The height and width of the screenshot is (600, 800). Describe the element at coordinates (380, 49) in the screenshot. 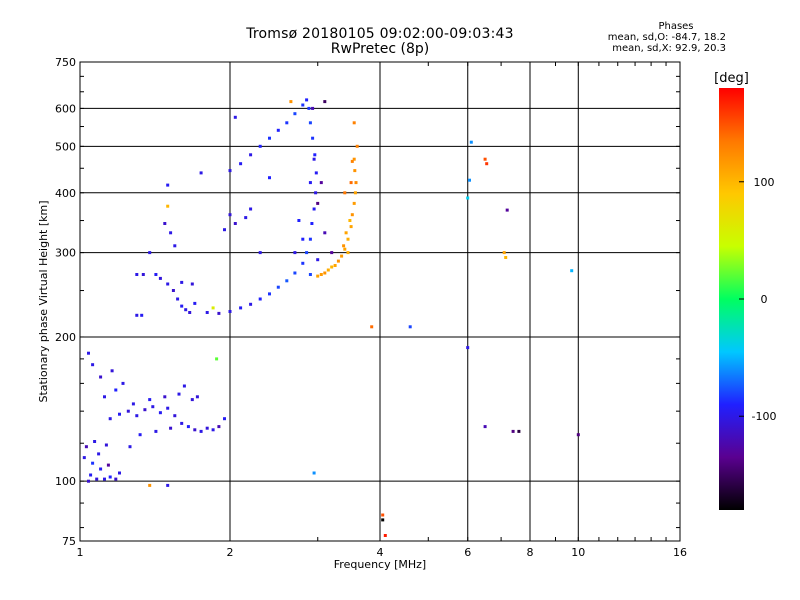

I see `chart-subtitle: RwPretec (8p)` at that location.